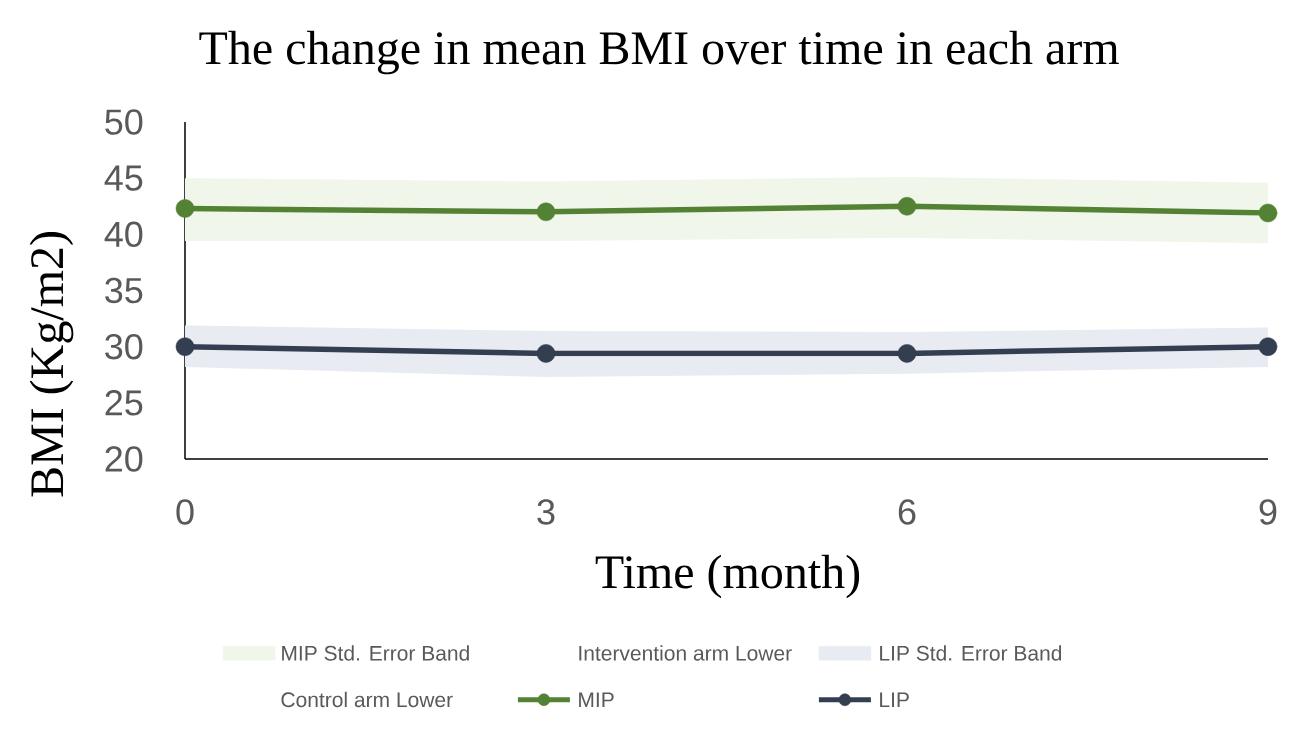 The width and height of the screenshot is (1314, 732). I want to click on y-tick-label: 30, so click(124, 346).